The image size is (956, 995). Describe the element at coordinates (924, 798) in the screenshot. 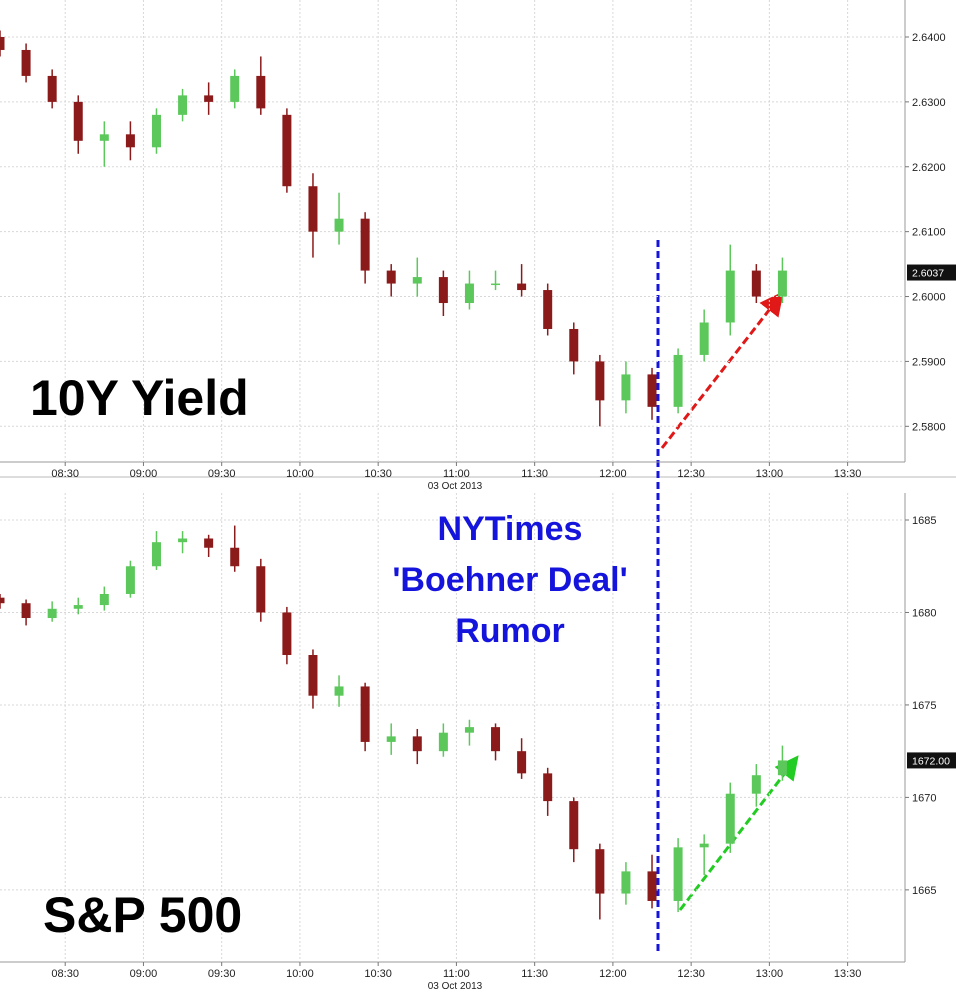

I see `y-tick-label: 1670` at that location.